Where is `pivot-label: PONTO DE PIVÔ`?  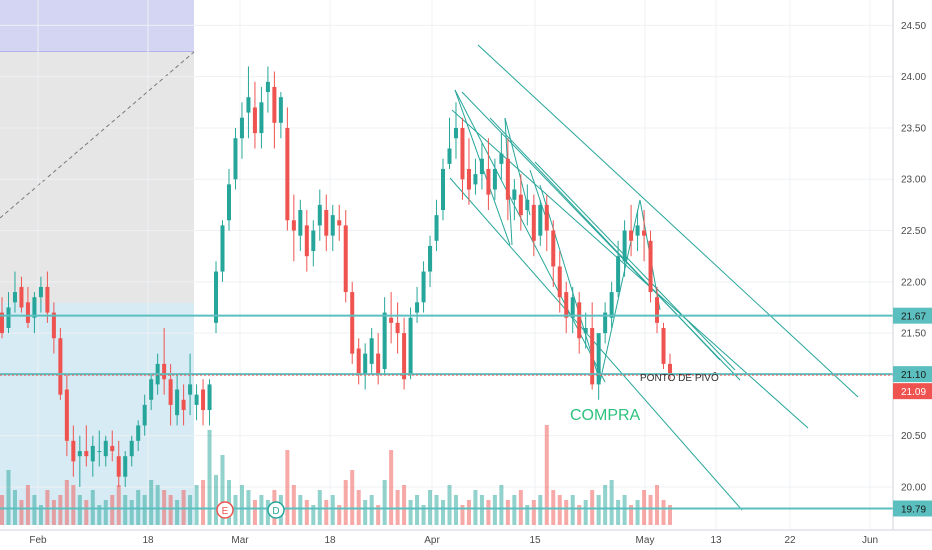 pivot-label: PONTO DE PIVÔ is located at coordinates (679, 377).